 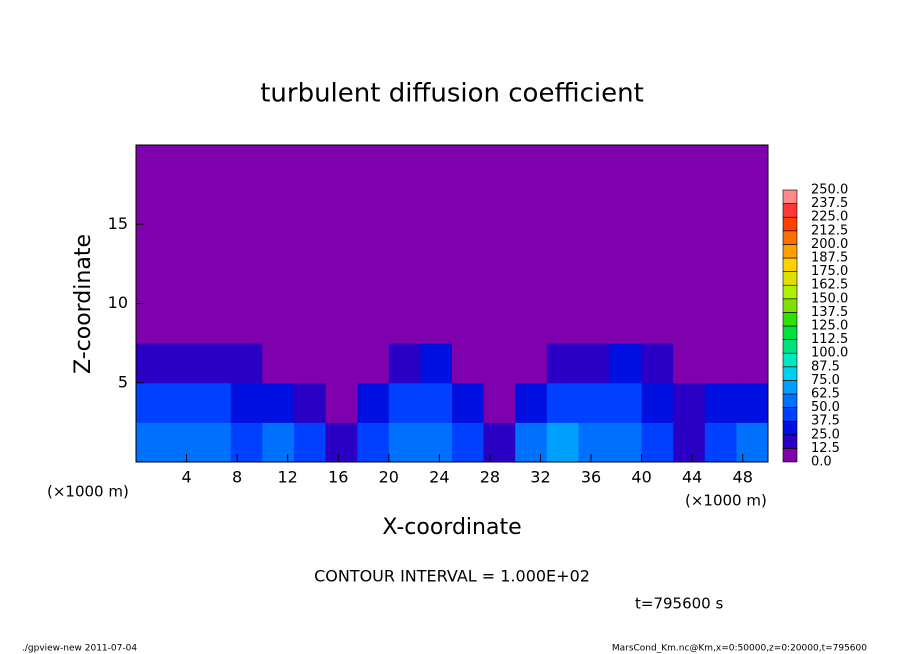 What do you see at coordinates (825, 380) in the screenshot?
I see `colorbar-label: 75.0` at bounding box center [825, 380].